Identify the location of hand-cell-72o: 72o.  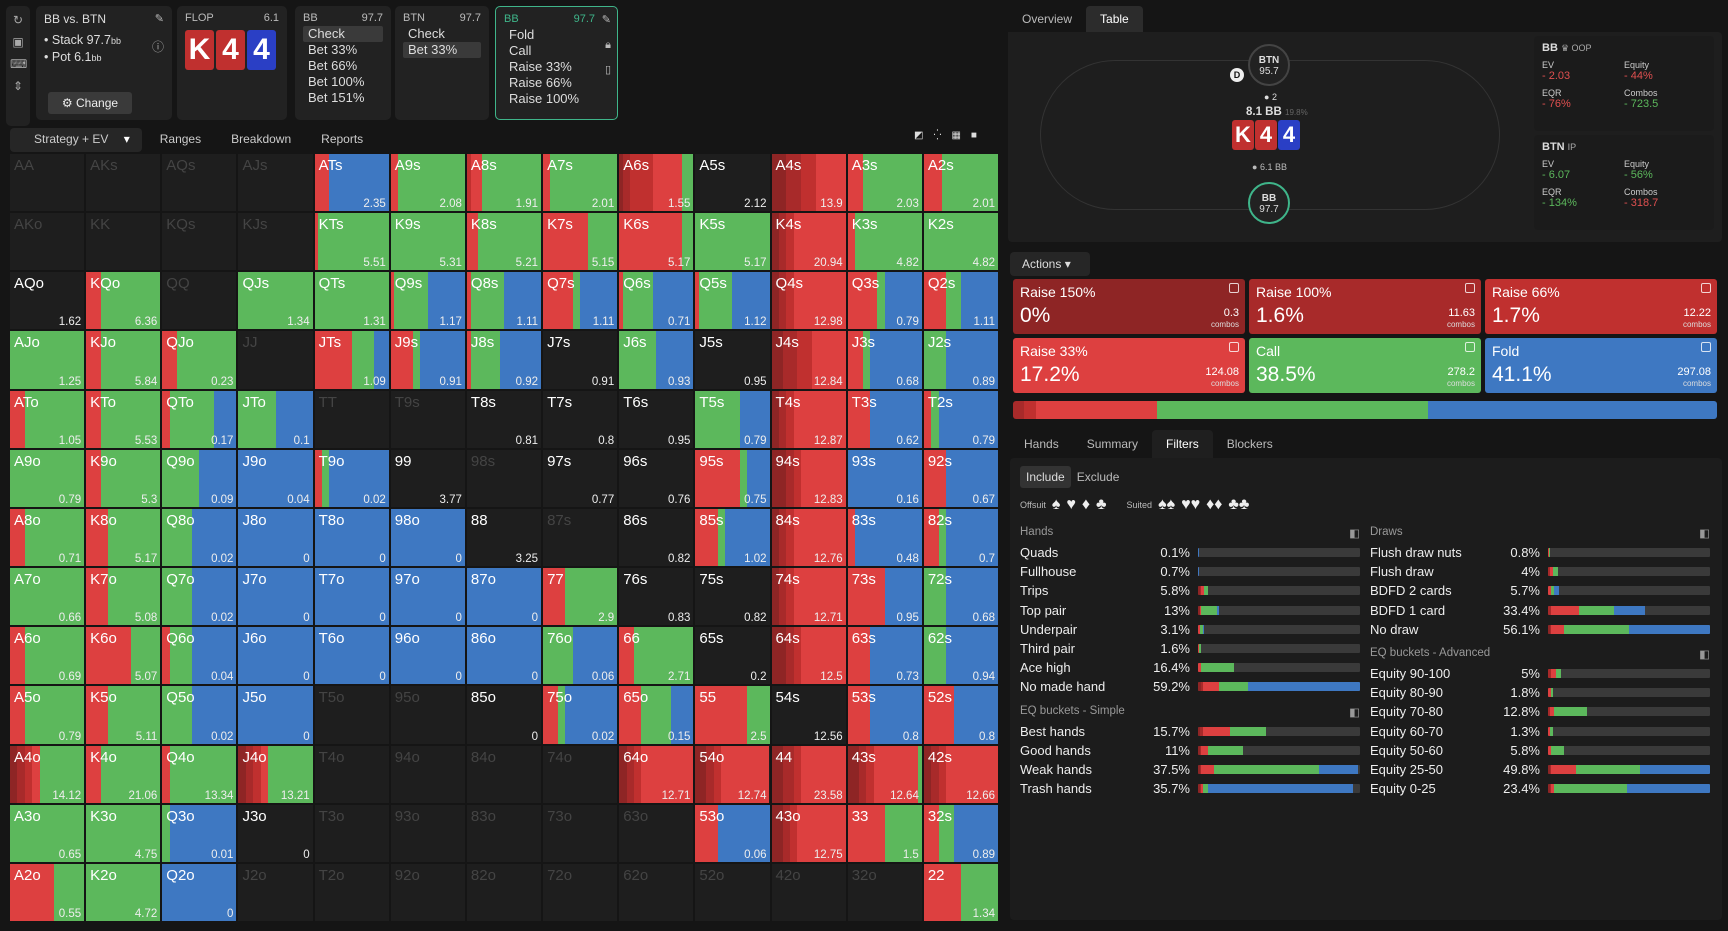
(580, 892).